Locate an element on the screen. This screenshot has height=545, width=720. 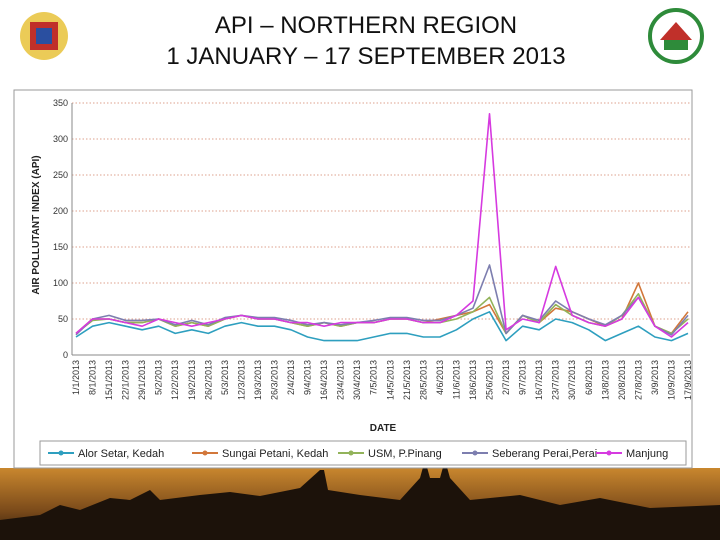
x-axis-title: DATE is located at coordinates (383, 428).